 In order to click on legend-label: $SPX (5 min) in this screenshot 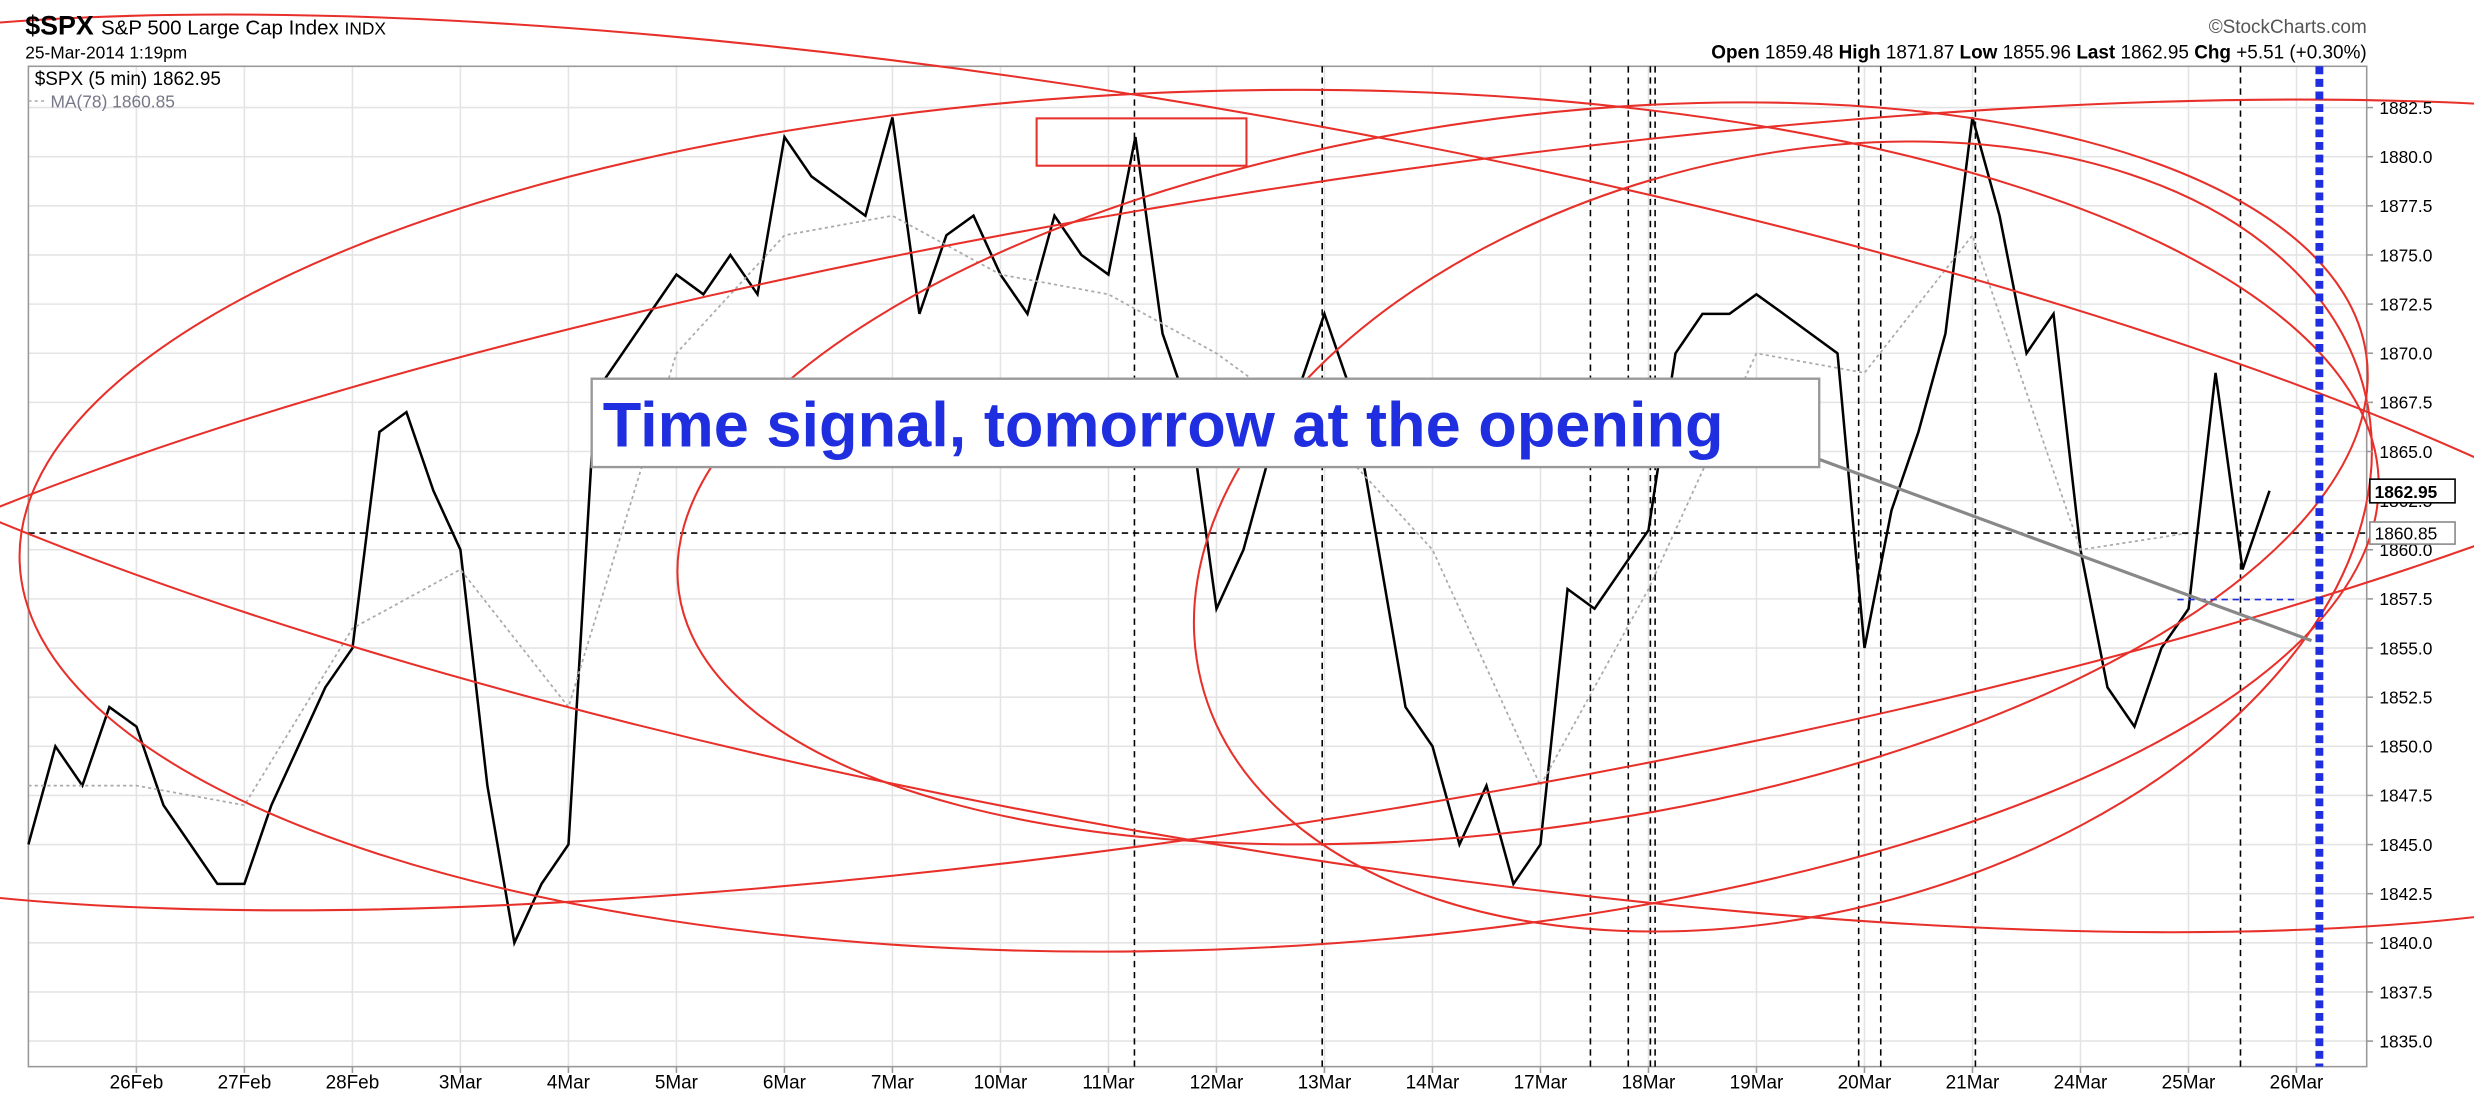, I will do `click(91, 79)`.